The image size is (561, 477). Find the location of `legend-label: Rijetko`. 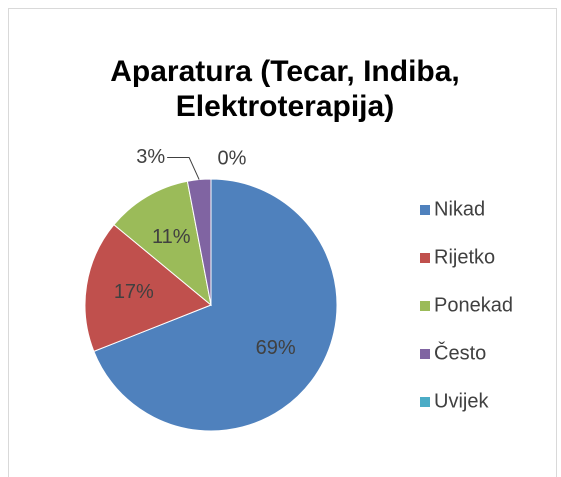

legend-label: Rijetko is located at coordinates (464, 257).